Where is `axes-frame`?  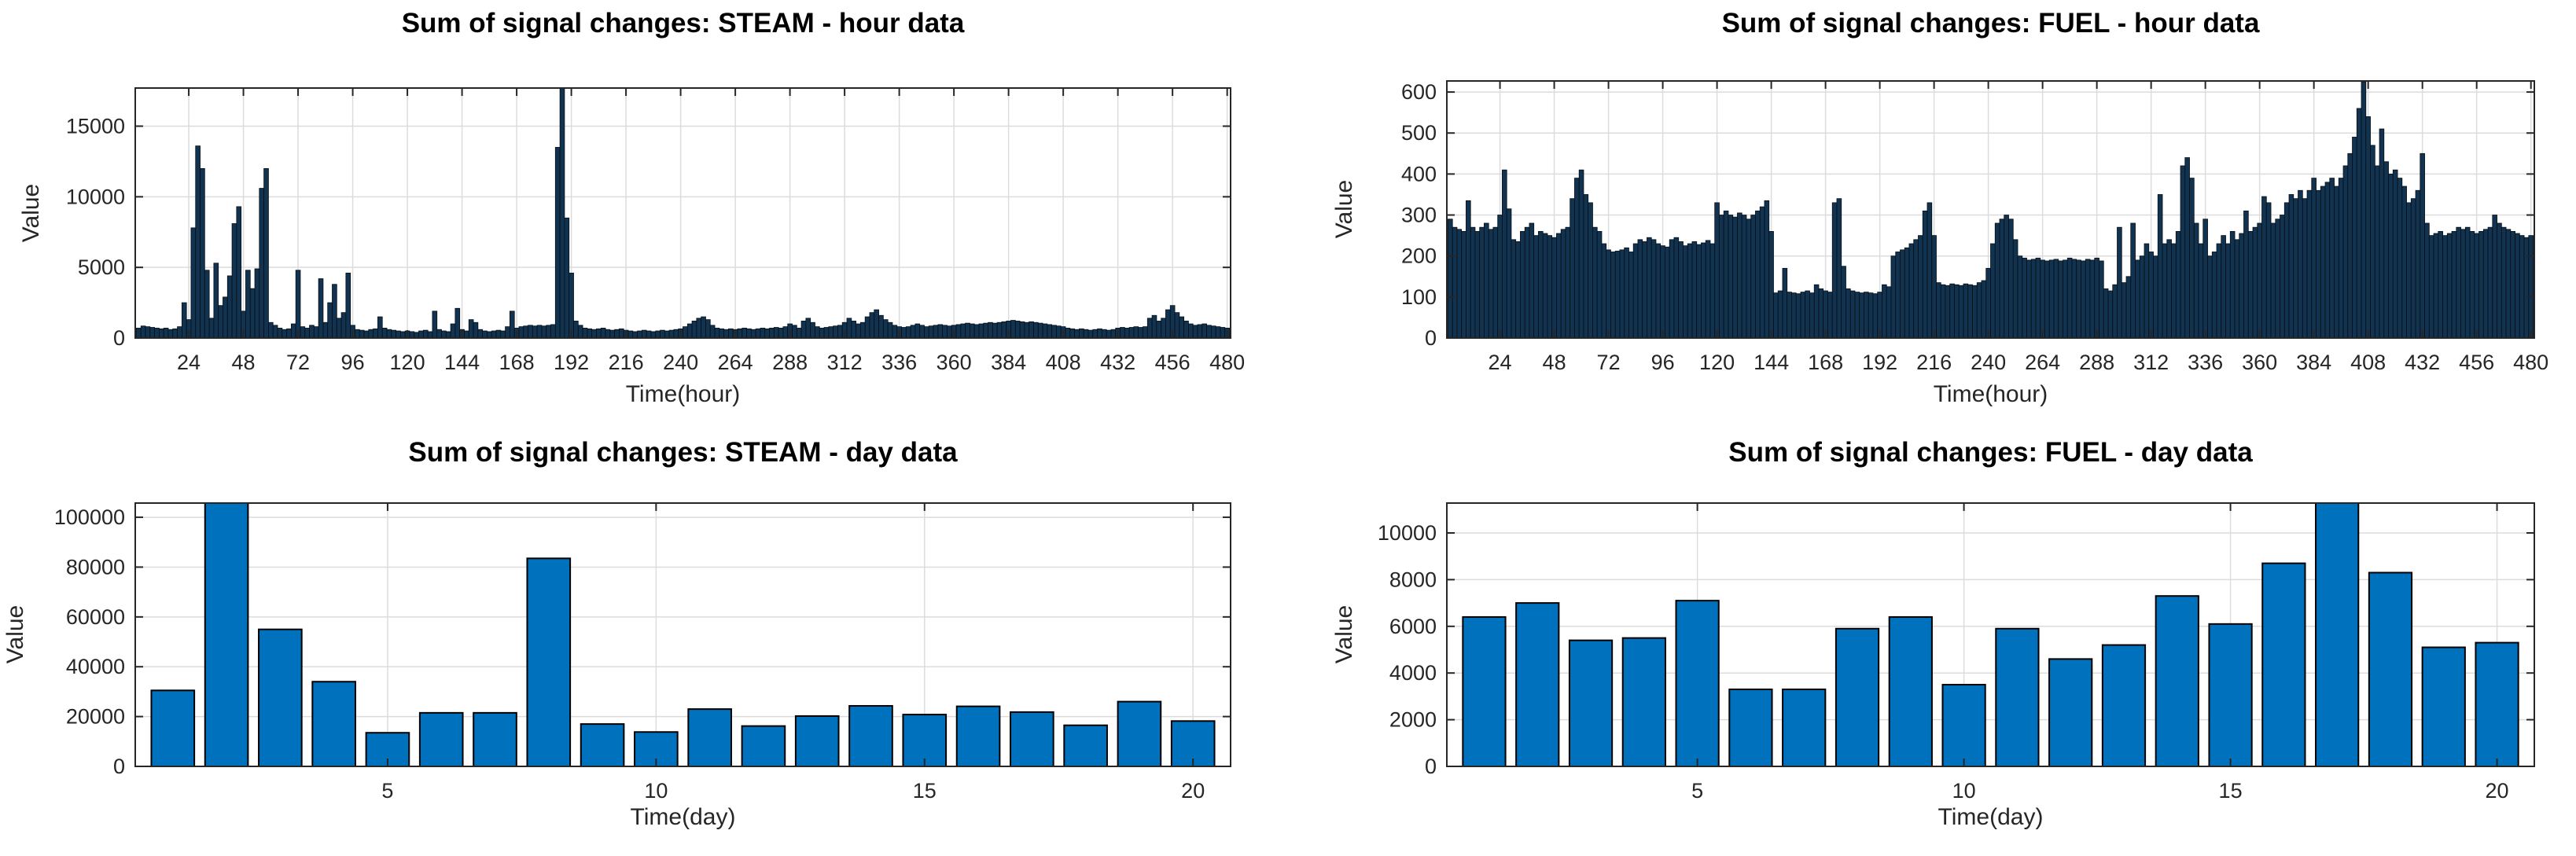 axes-frame is located at coordinates (1990, 634).